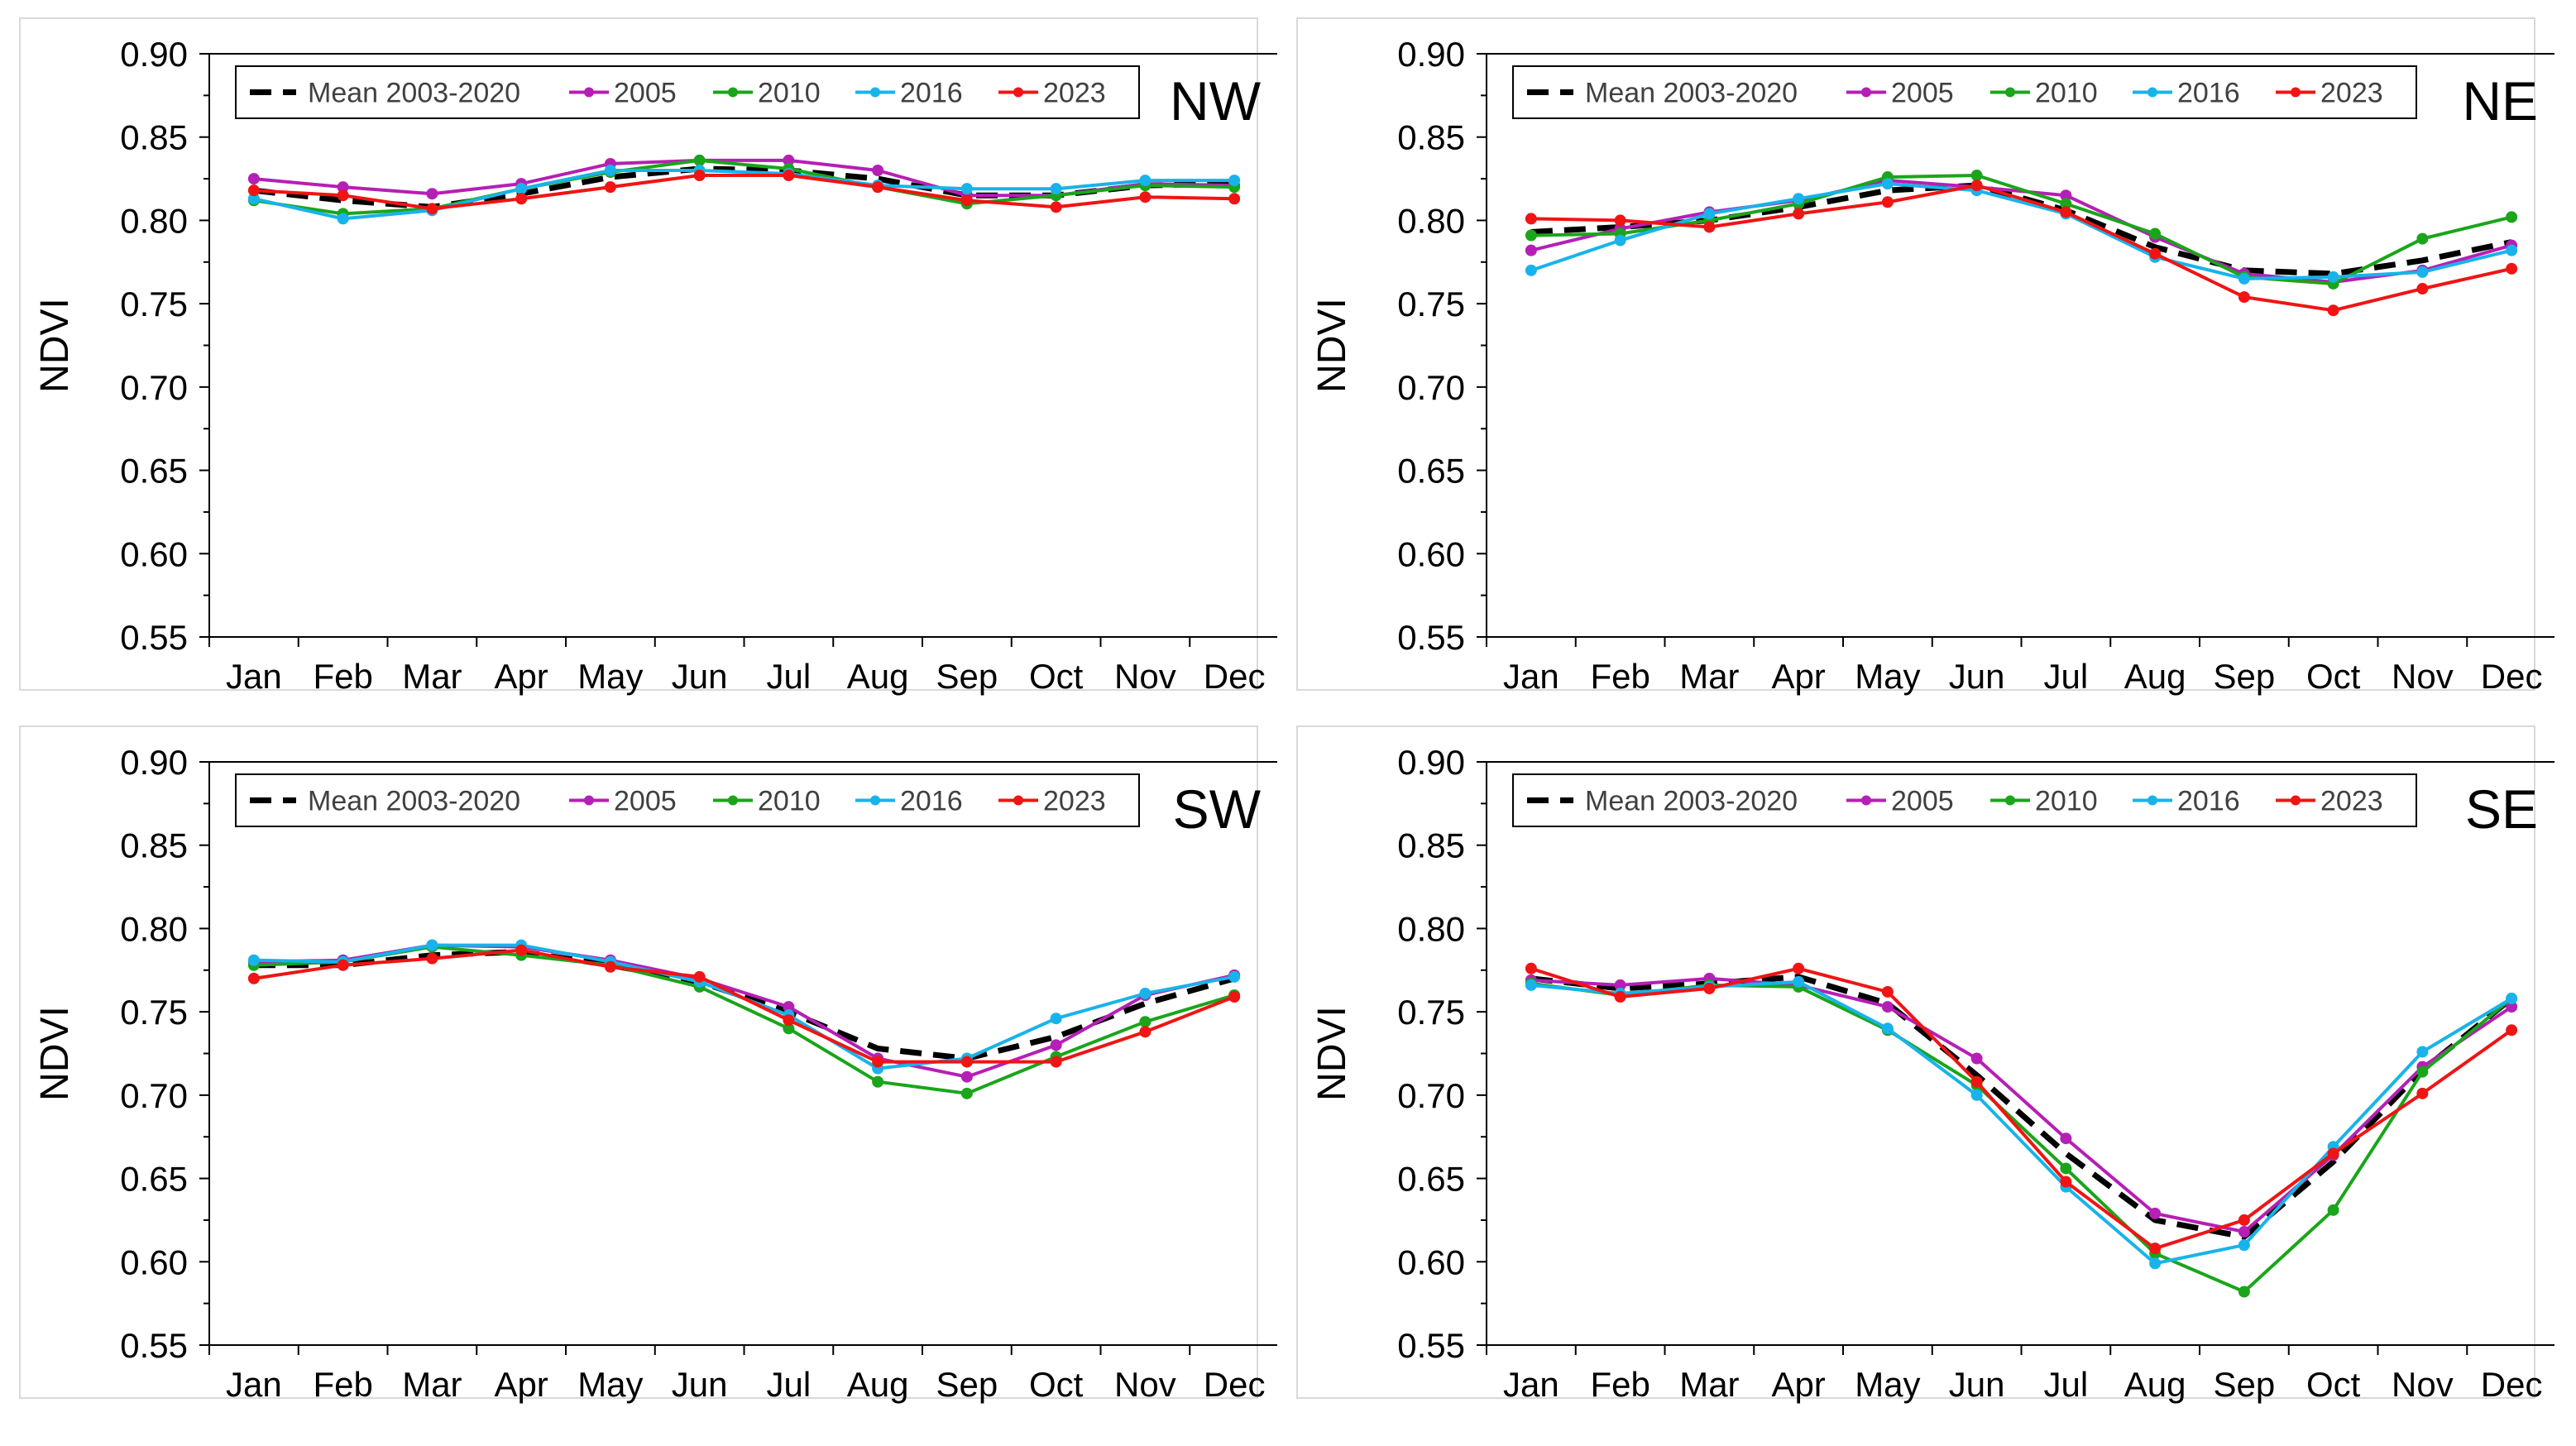  What do you see at coordinates (521, 676) in the screenshot?
I see `x-tick-label: Apr` at bounding box center [521, 676].